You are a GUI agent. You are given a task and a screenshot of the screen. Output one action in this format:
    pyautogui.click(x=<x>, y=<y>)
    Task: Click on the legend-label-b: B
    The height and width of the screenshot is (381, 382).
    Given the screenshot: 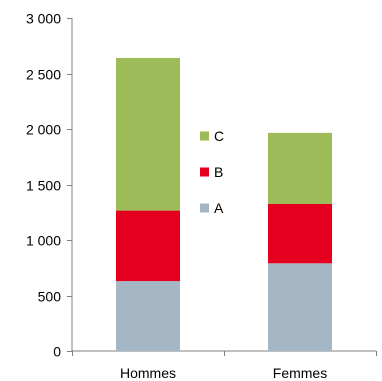 What is the action you would take?
    pyautogui.click(x=218, y=172)
    